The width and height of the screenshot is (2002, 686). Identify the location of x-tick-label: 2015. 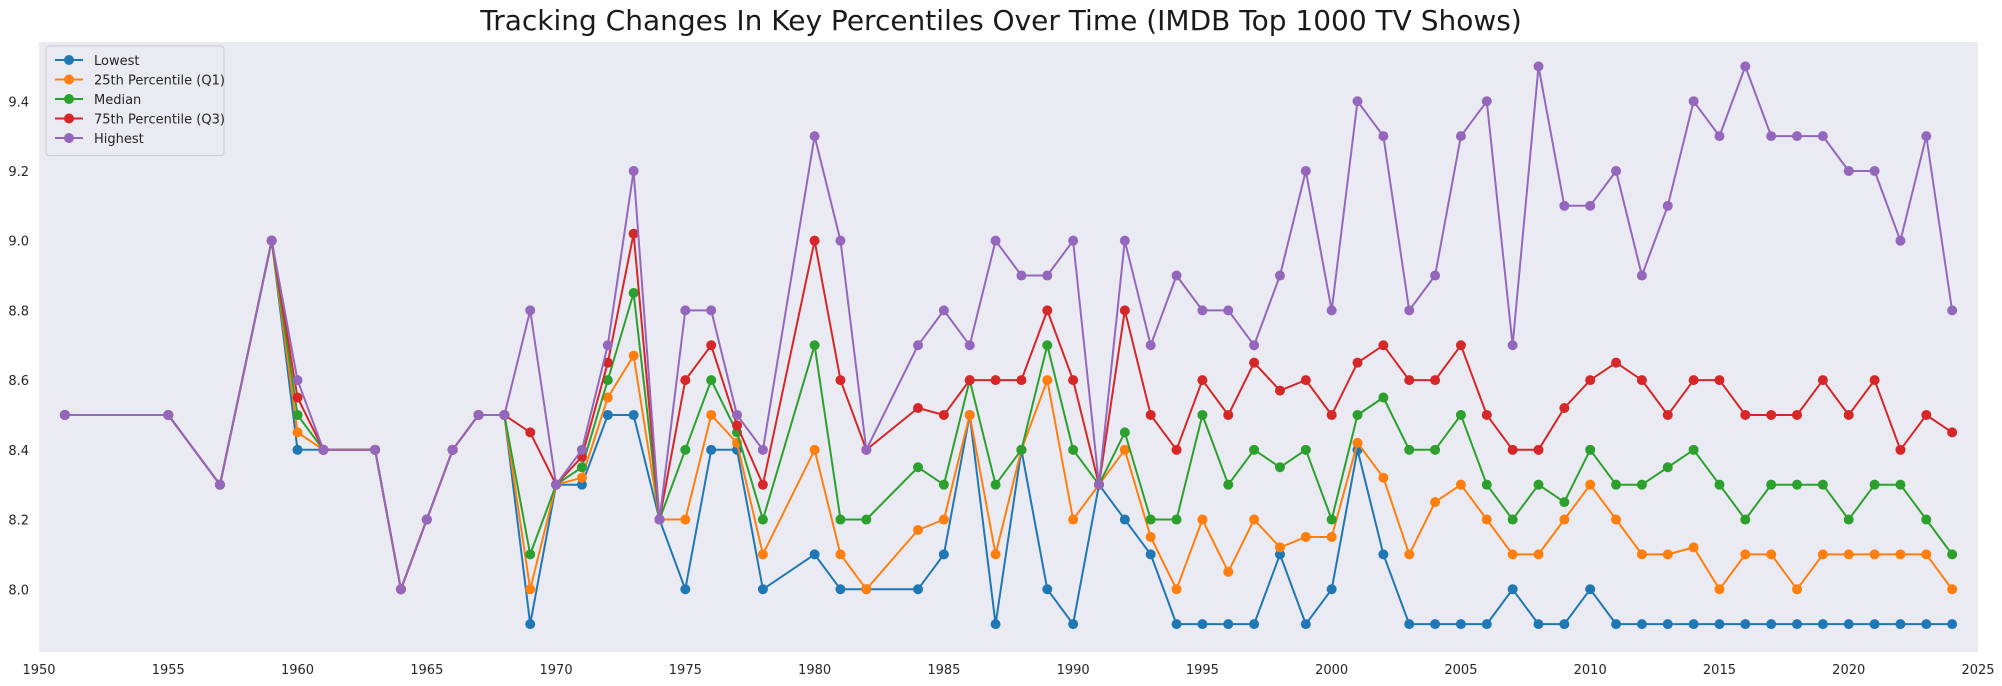
(1719, 670).